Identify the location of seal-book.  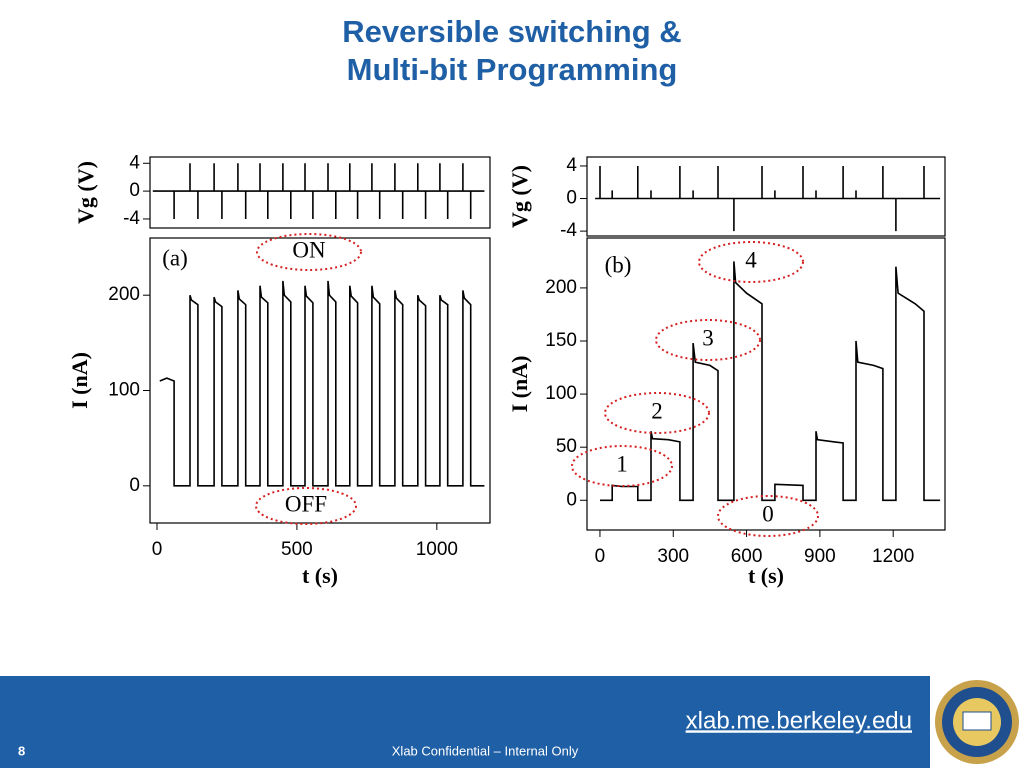
(977, 721).